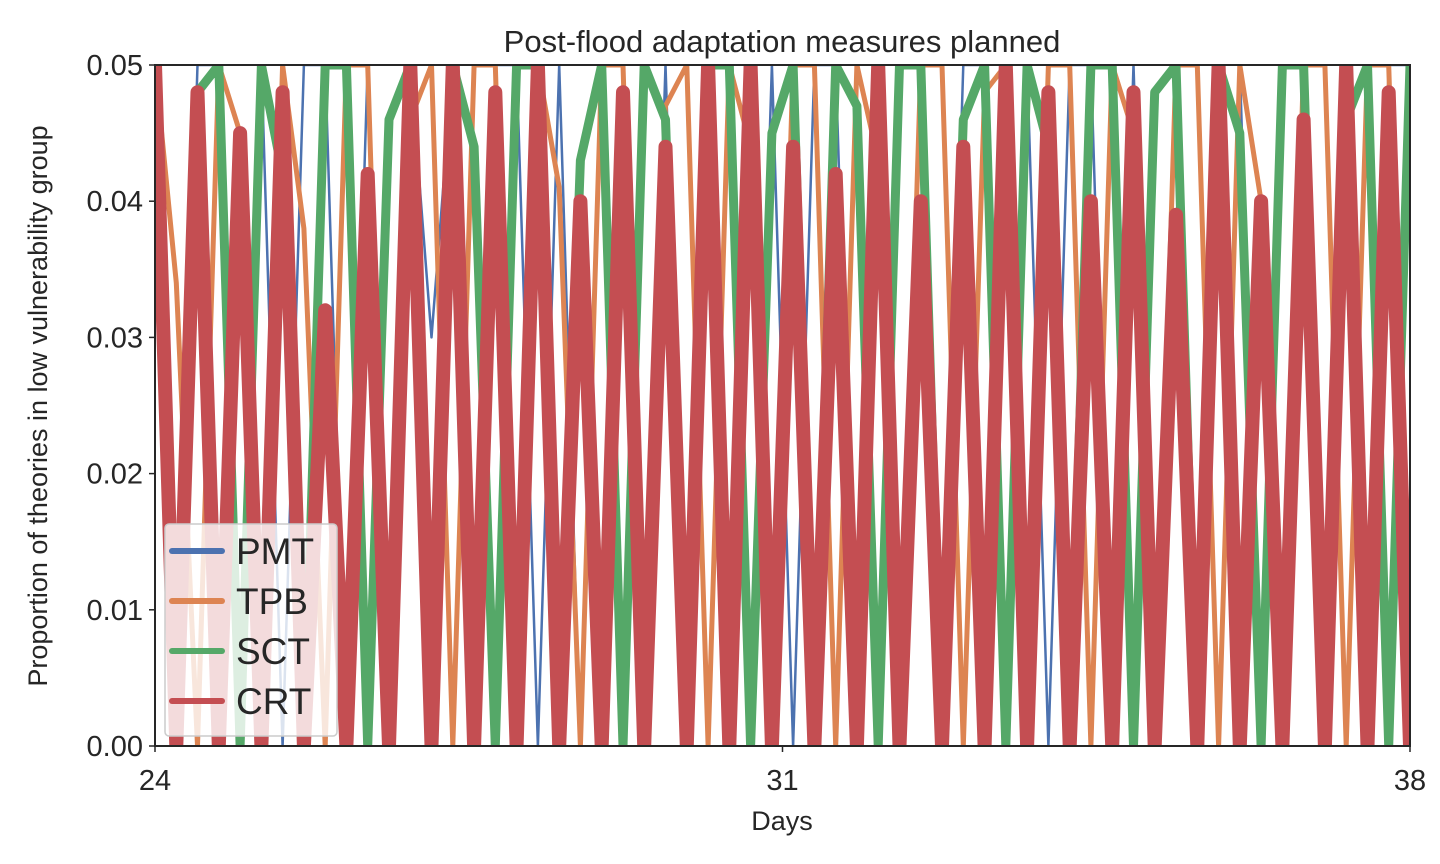 This screenshot has width=1440, height=864. Describe the element at coordinates (115, 338) in the screenshot. I see `y-tick-label: 0.03` at that location.